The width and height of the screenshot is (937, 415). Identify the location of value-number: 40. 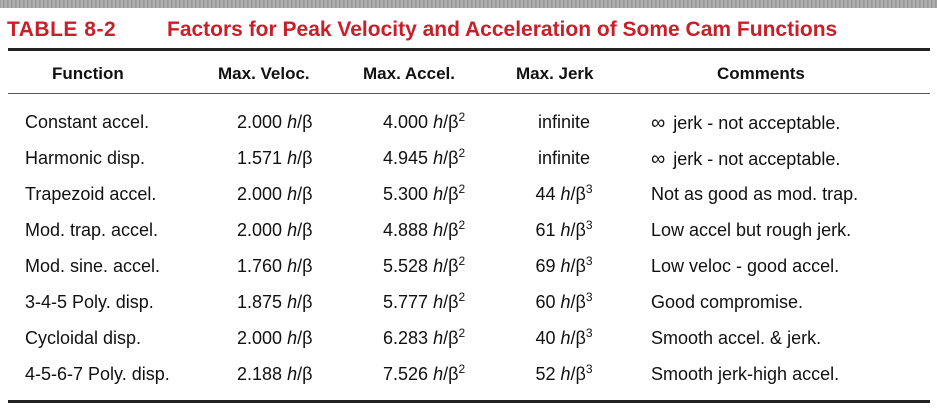
(545, 338).